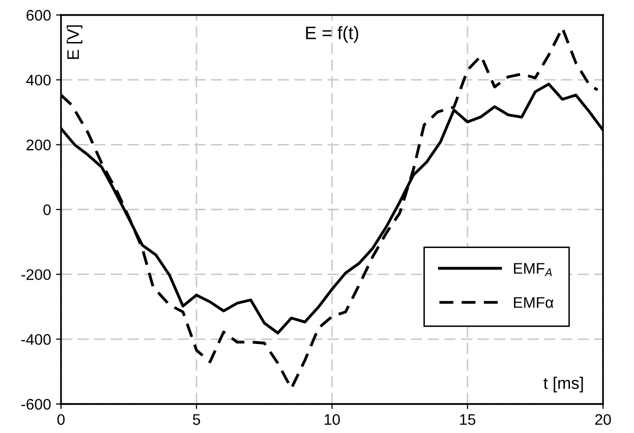 This screenshot has height=433, width=634. What do you see at coordinates (38, 145) in the screenshot?
I see `y-tick-label: 200` at bounding box center [38, 145].